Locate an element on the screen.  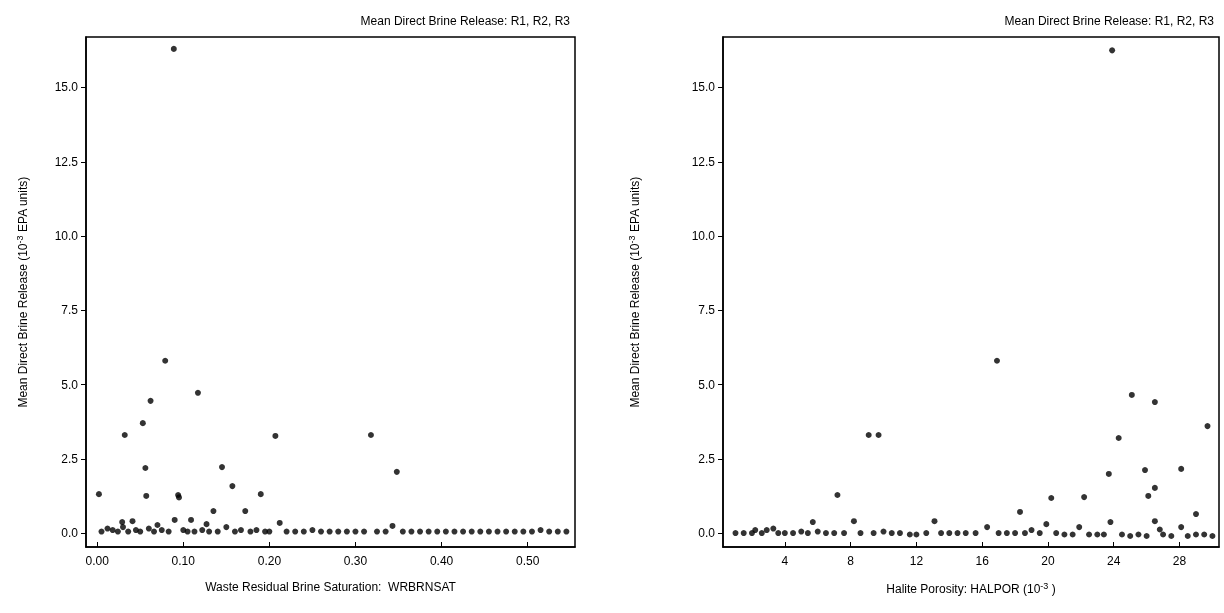
x-tick-label: 4 is located at coordinates (785, 561).